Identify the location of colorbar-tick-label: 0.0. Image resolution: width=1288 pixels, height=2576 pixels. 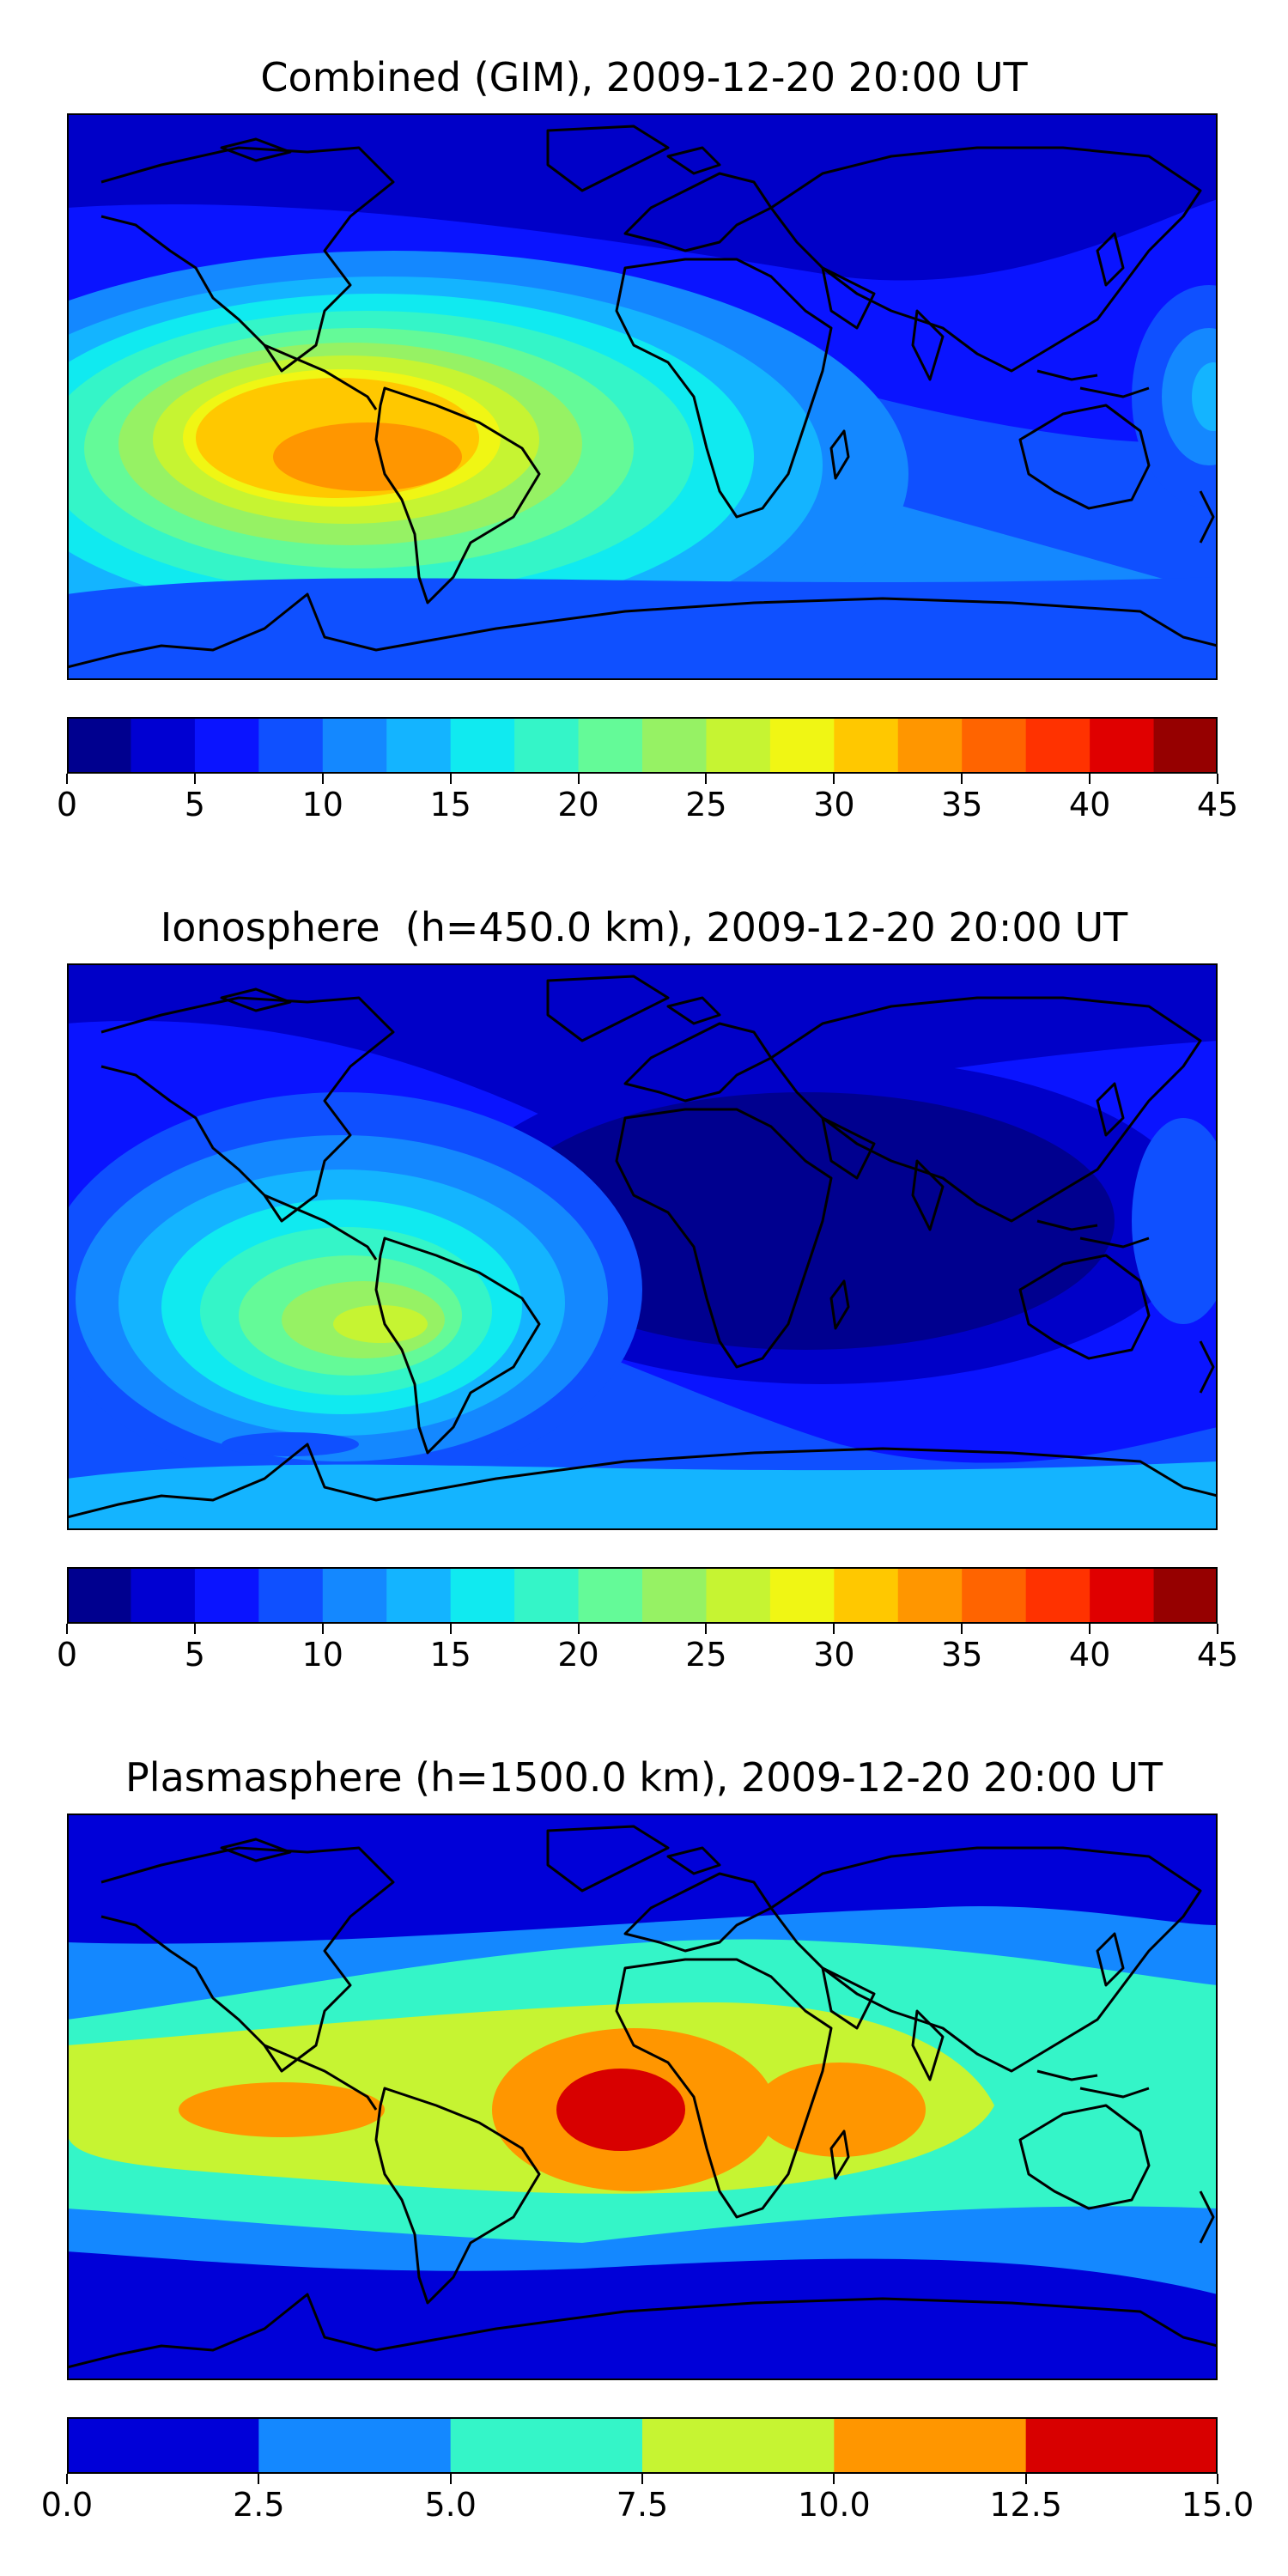
(67, 2505).